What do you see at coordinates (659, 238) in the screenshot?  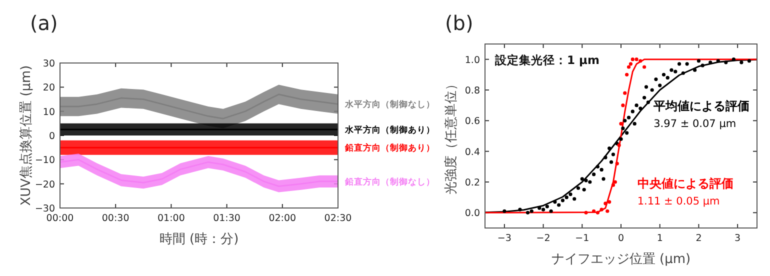 I see `x-tick-label: 1` at bounding box center [659, 238].